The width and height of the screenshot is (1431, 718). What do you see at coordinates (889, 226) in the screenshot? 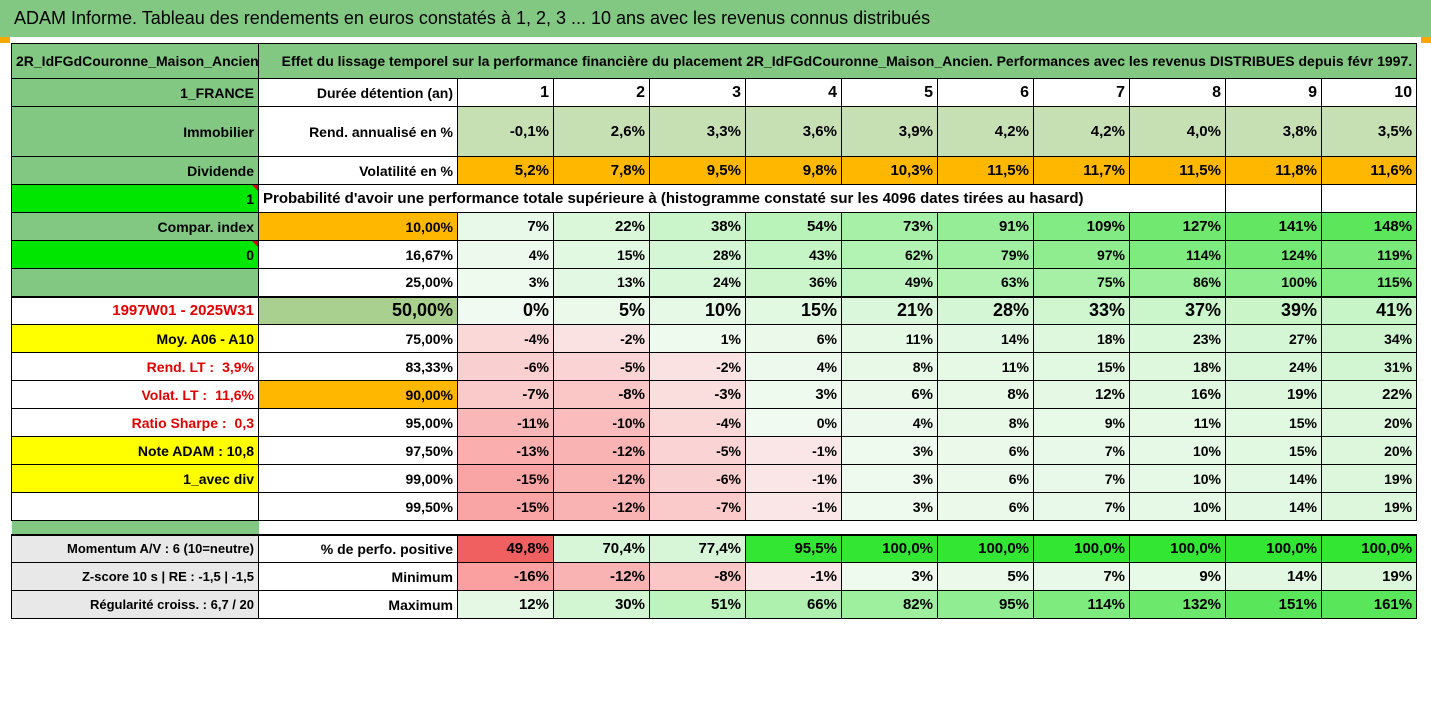
I see `proba-value: 73%` at bounding box center [889, 226].